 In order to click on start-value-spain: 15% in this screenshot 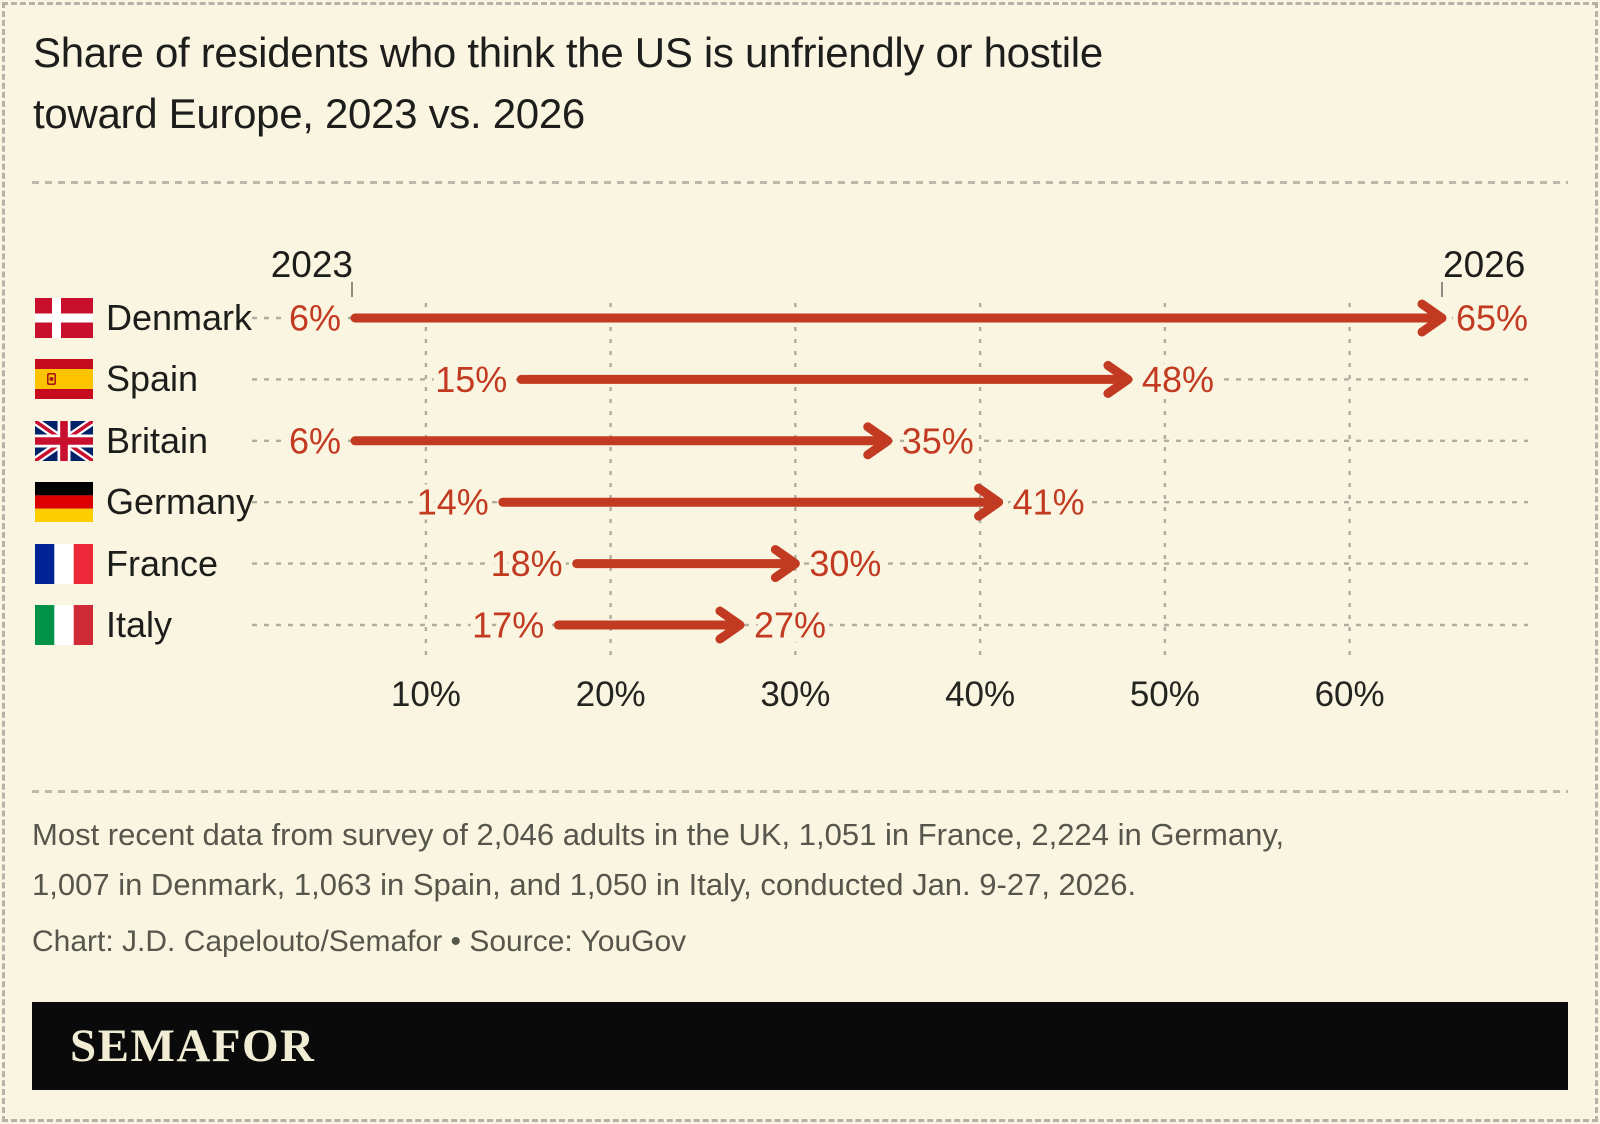, I will do `click(471, 379)`.